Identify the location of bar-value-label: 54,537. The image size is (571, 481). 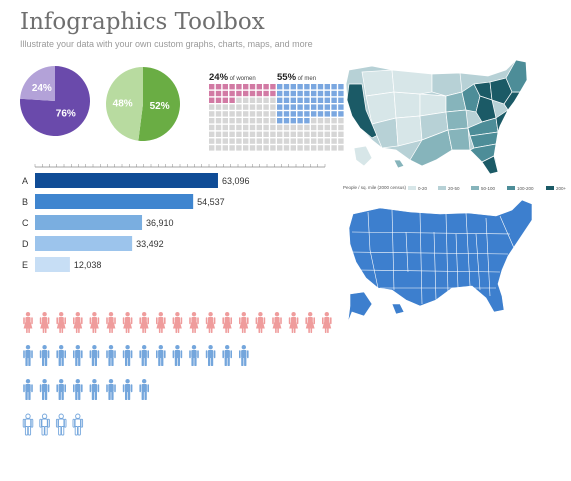
(211, 202).